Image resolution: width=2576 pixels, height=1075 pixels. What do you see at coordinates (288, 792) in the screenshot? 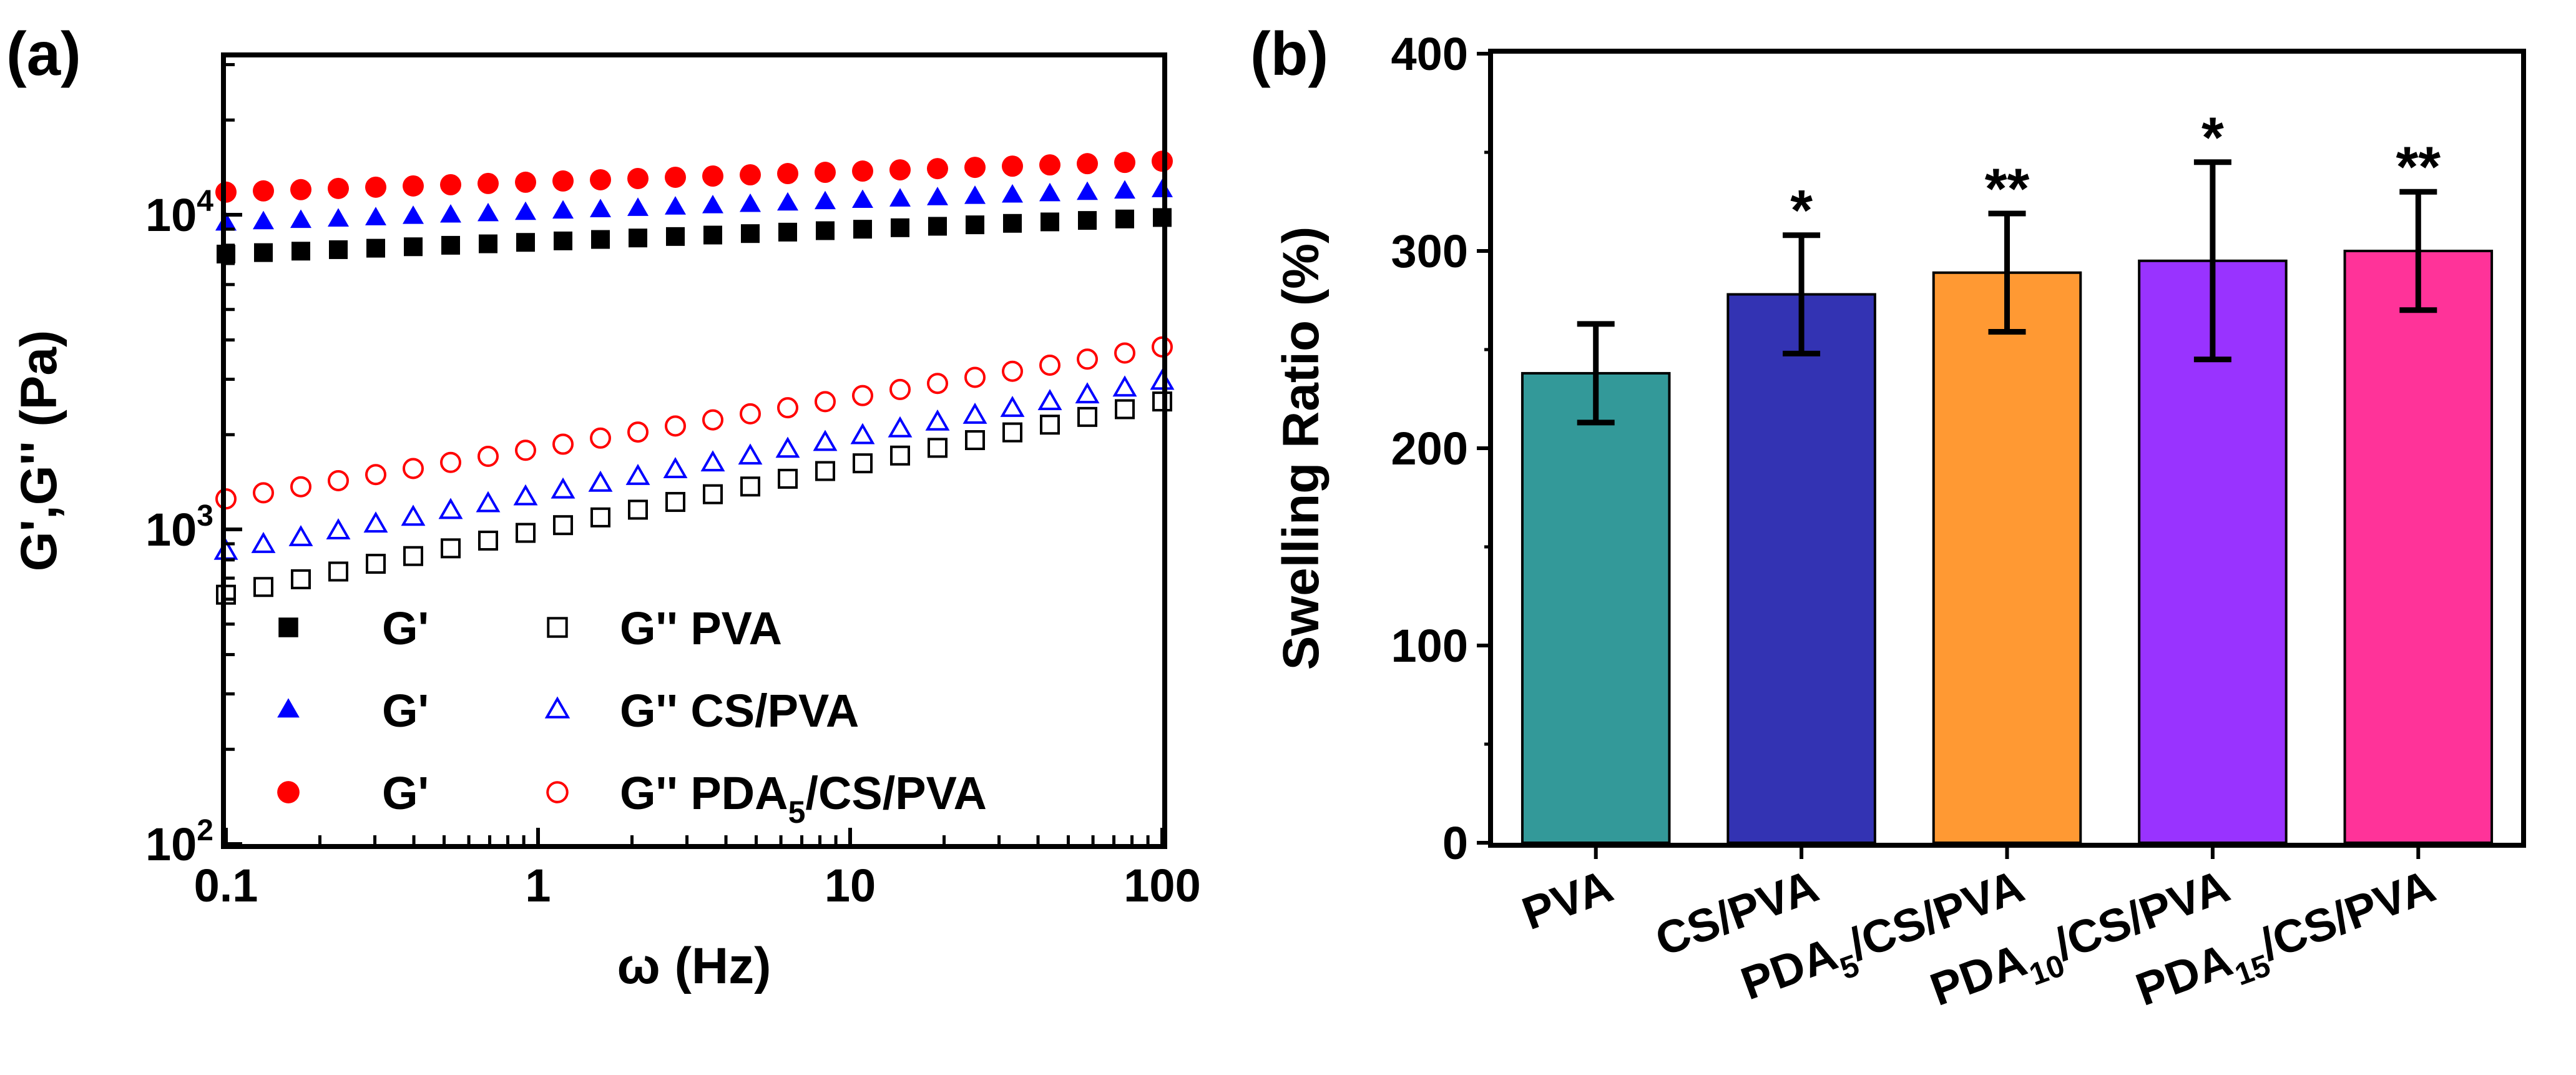
I see `legend-filled-marker` at bounding box center [288, 792].